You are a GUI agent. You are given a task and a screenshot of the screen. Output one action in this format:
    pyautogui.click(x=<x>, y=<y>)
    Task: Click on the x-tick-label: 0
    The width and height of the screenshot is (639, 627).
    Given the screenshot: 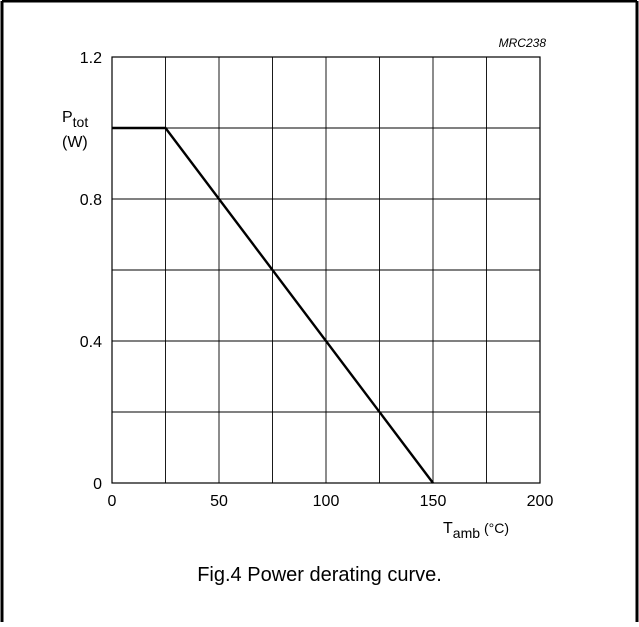 What is the action you would take?
    pyautogui.click(x=112, y=501)
    